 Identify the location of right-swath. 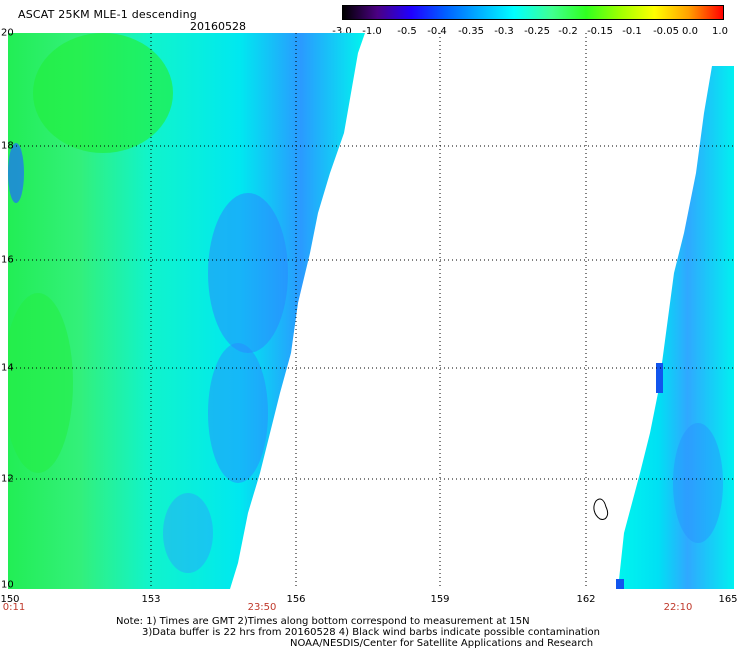
(676, 327).